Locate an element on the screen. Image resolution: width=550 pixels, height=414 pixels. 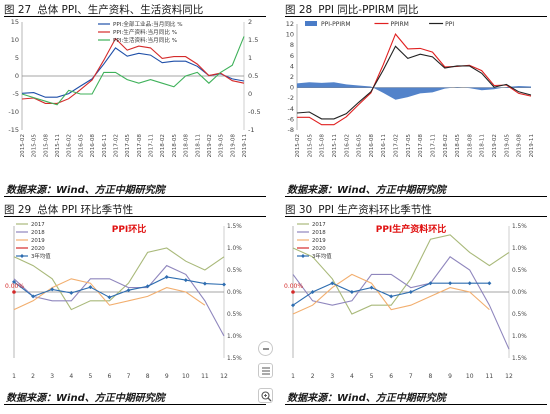
legend-label: PPI:生活资料:当月同比 % is located at coordinates (145, 40).